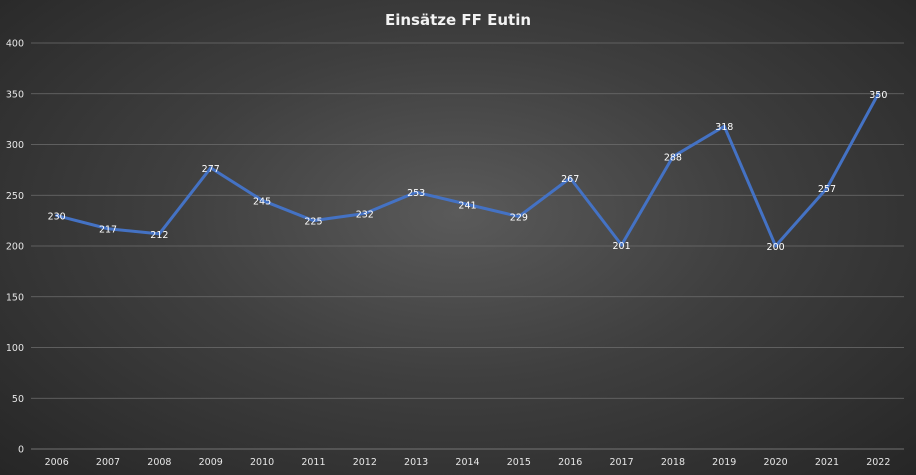 The height and width of the screenshot is (475, 916). Describe the element at coordinates (724, 462) in the screenshot. I see `x-tick-label: 2019` at that location.